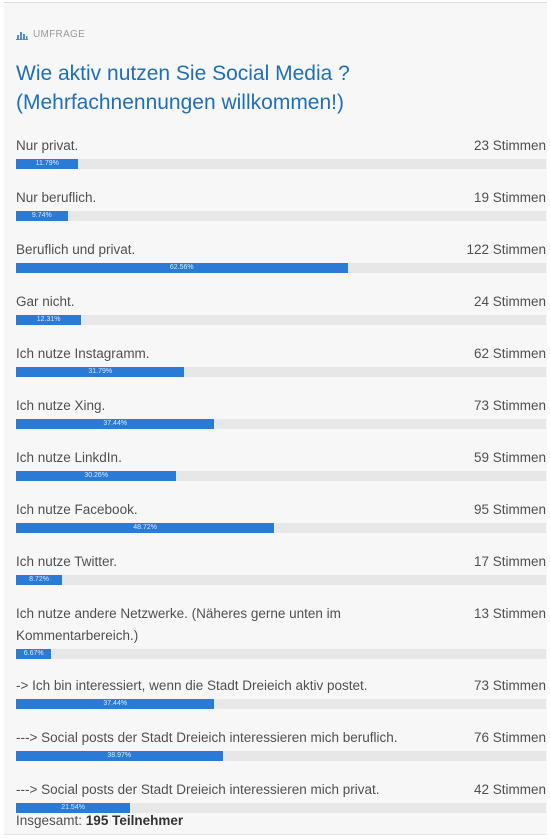  Describe the element at coordinates (182, 268) in the screenshot. I see `option-bar-fill: 62.56%` at that location.